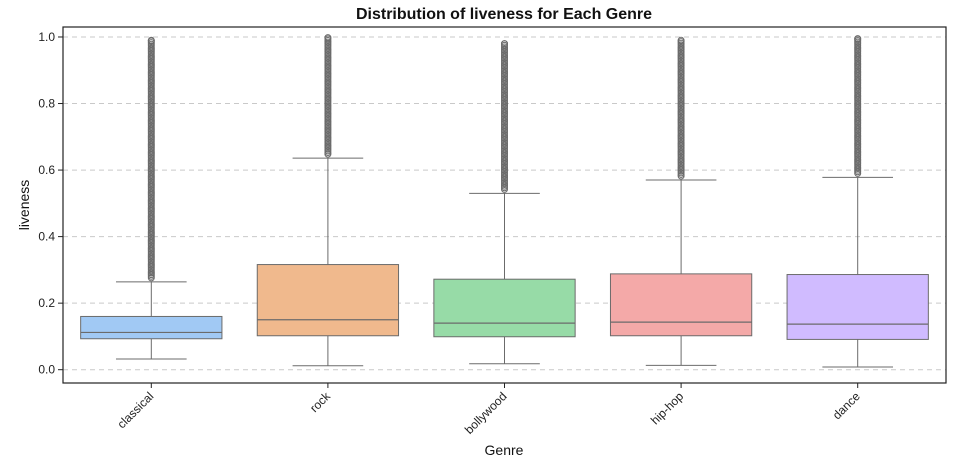 Image resolution: width=959 pixels, height=459 pixels. I want to click on box-group-dance, so click(857, 201).